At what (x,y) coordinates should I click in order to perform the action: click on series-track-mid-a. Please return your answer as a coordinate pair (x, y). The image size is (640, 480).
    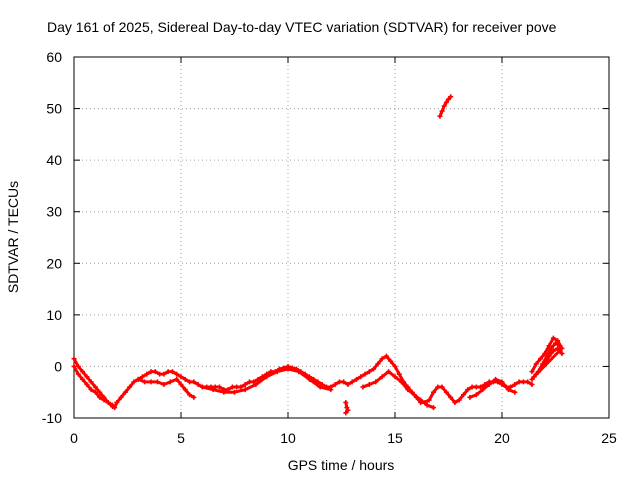
    Looking at the image, I should click on (166, 388).